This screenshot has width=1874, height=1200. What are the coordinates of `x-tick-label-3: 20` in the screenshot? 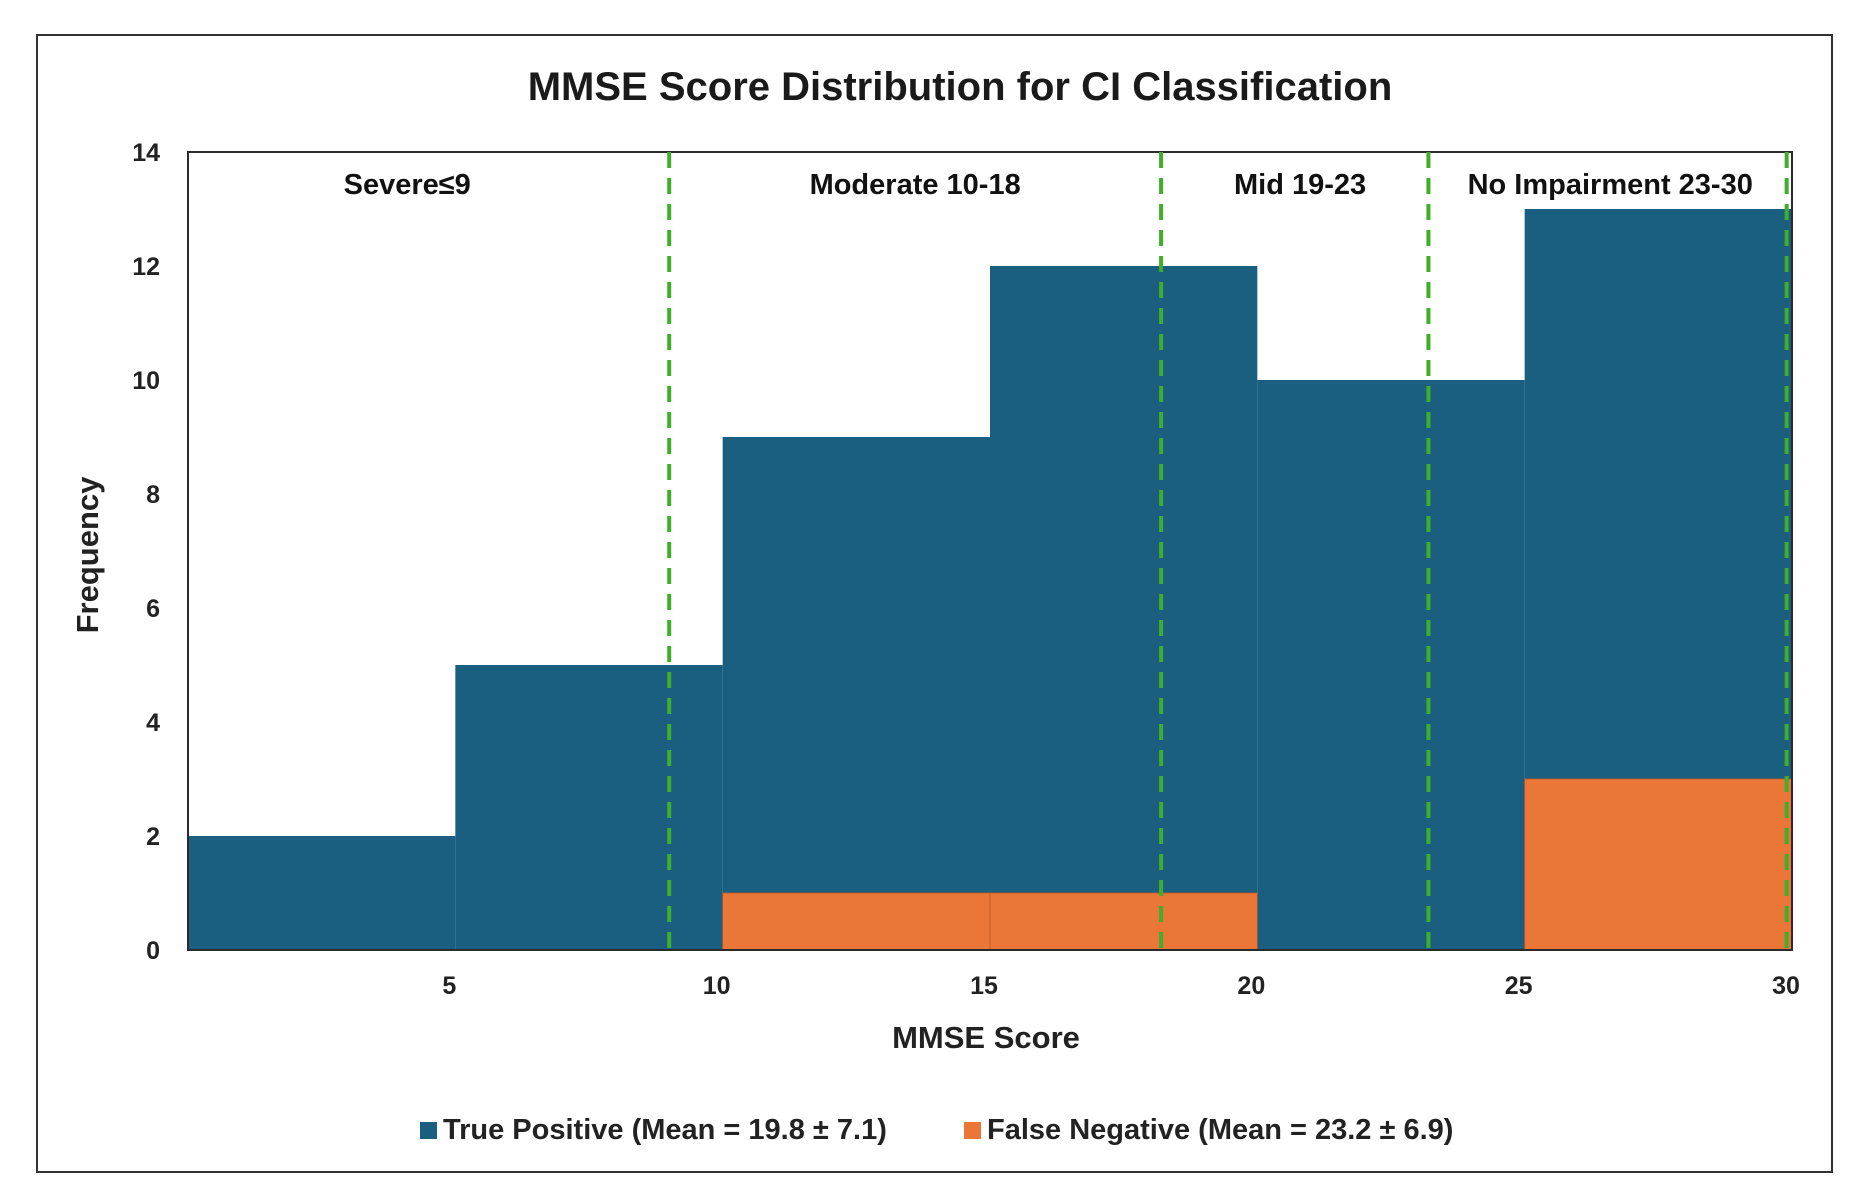 It's located at (1251, 986).